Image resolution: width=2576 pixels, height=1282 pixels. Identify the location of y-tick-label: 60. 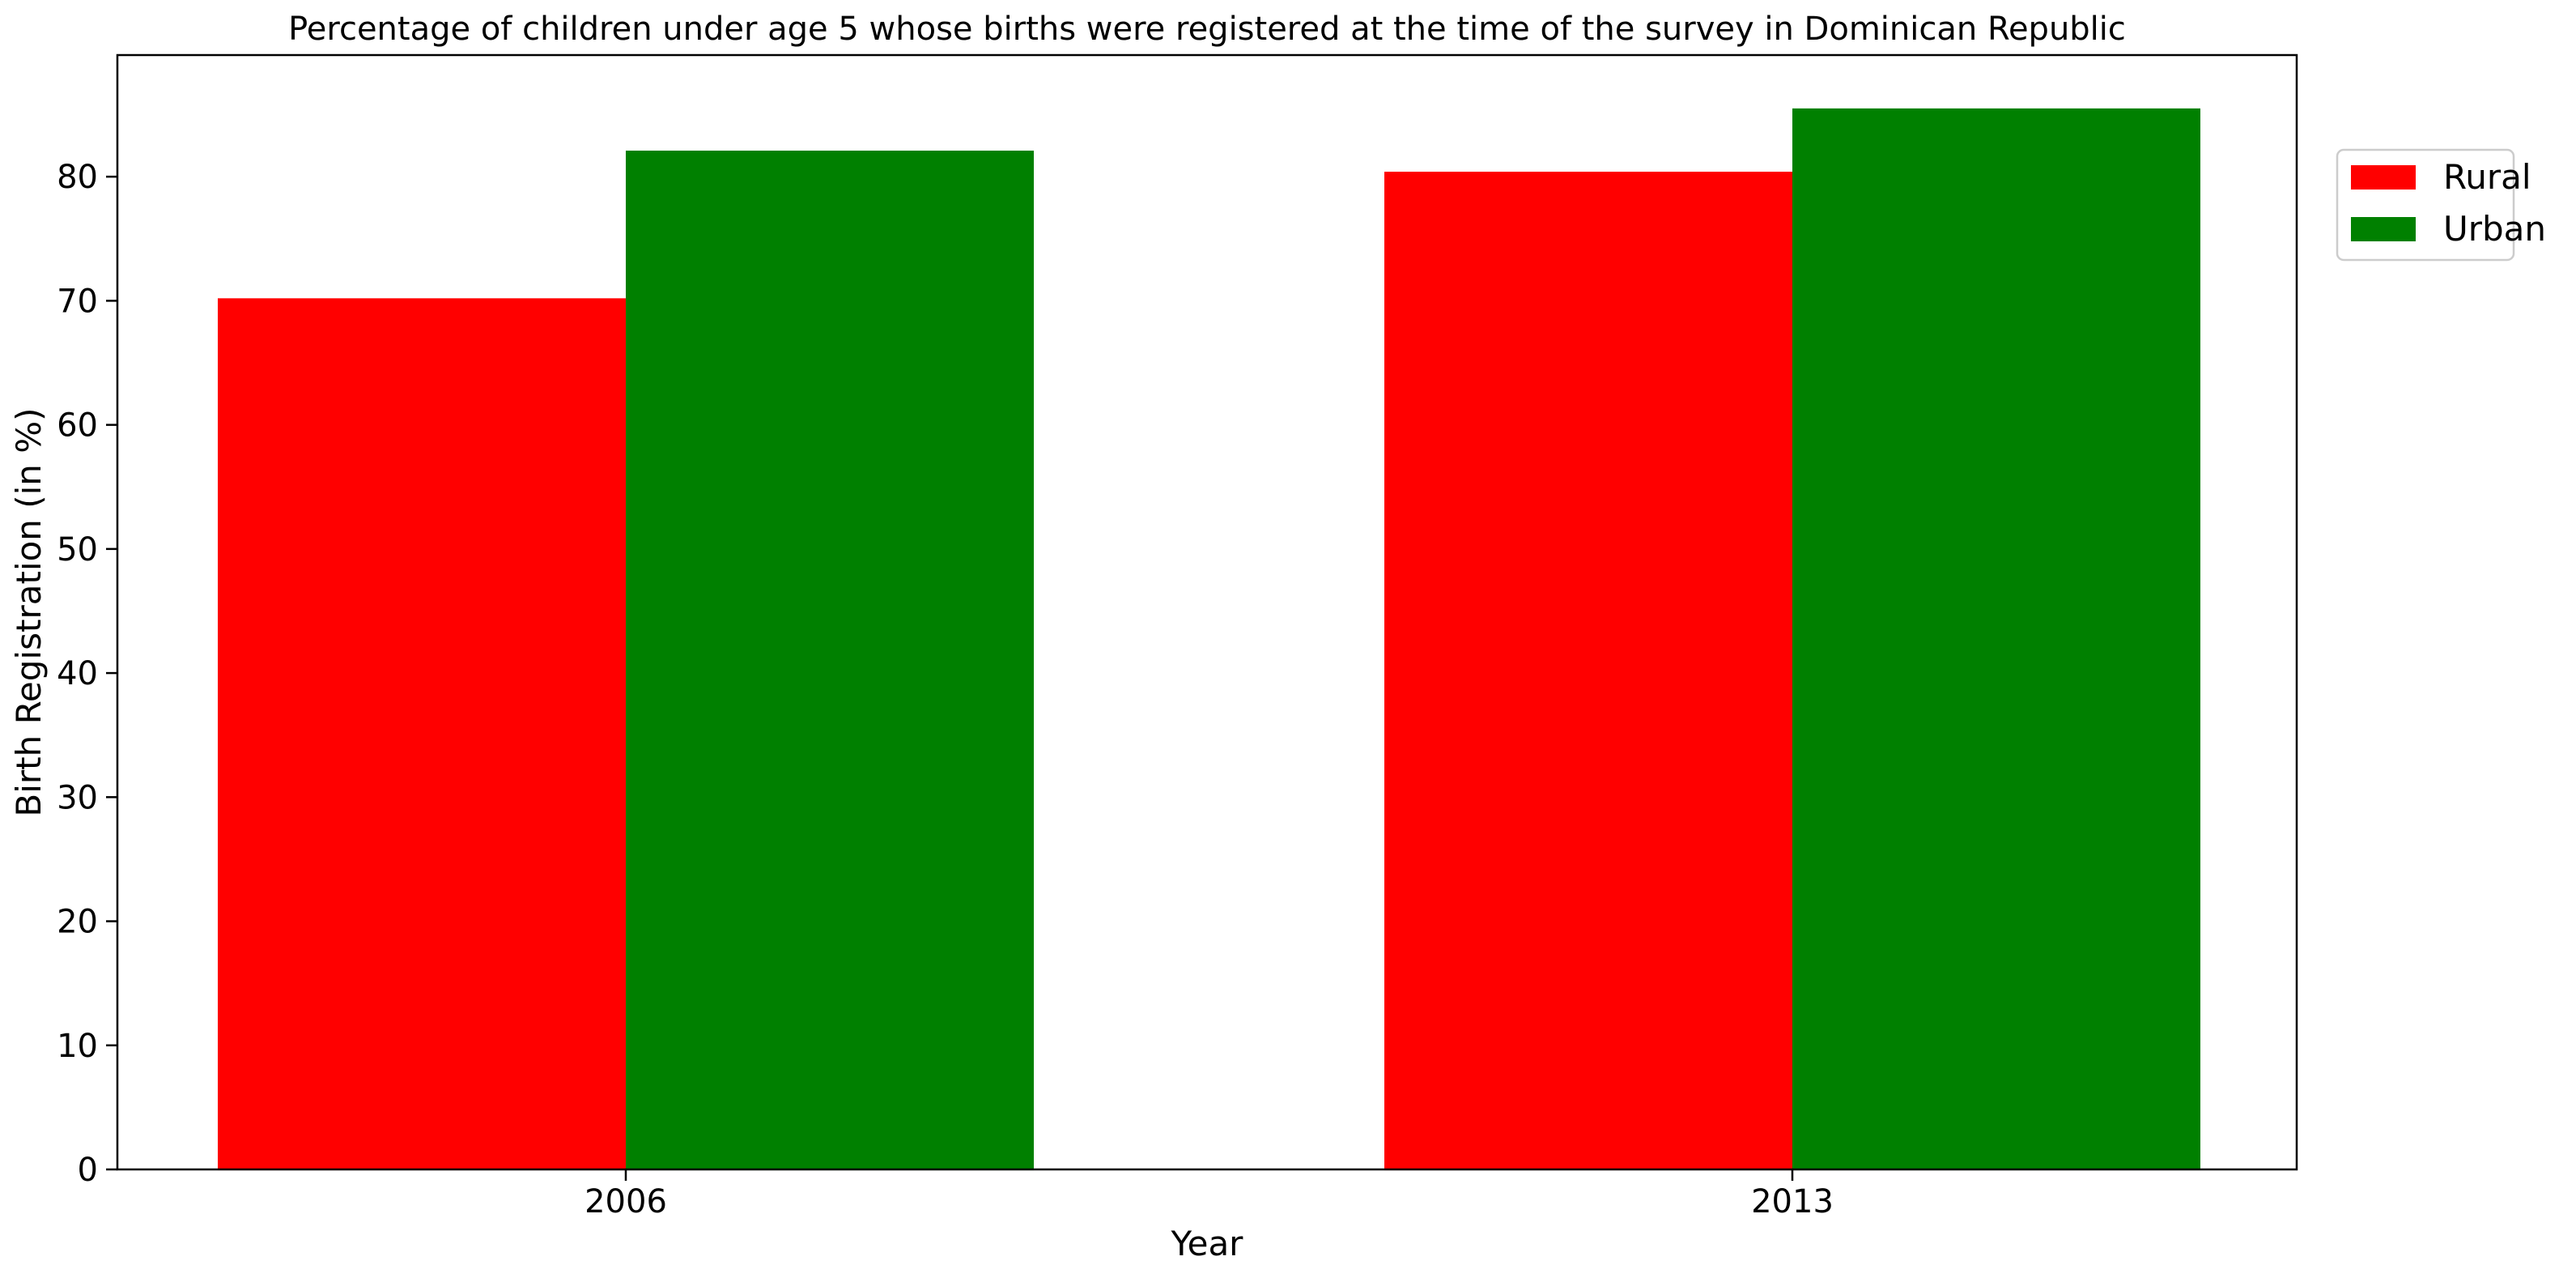
(78, 426).